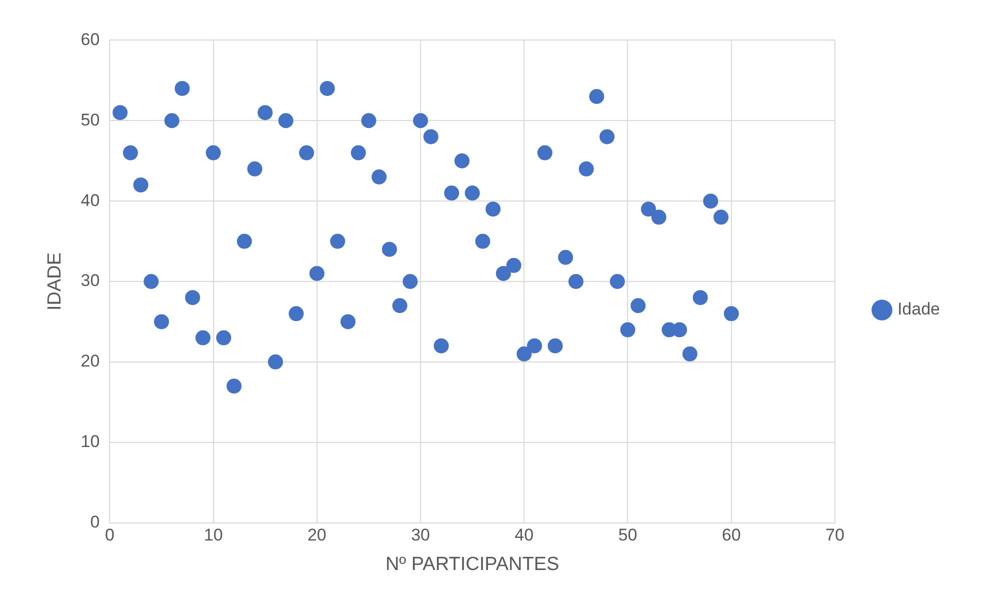  What do you see at coordinates (90, 280) in the screenshot?
I see `y-tick-label: 30` at bounding box center [90, 280].